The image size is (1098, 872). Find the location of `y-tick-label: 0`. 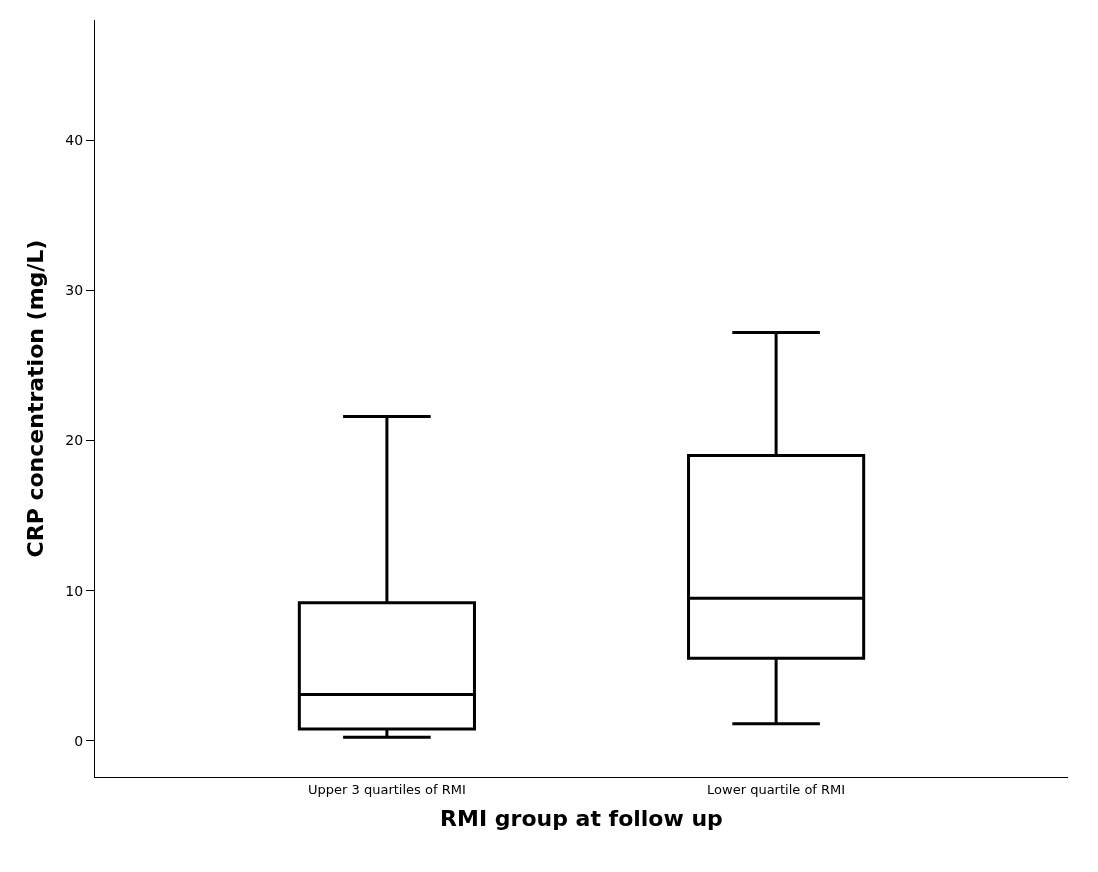

y-tick-label: 0 is located at coordinates (79, 740).